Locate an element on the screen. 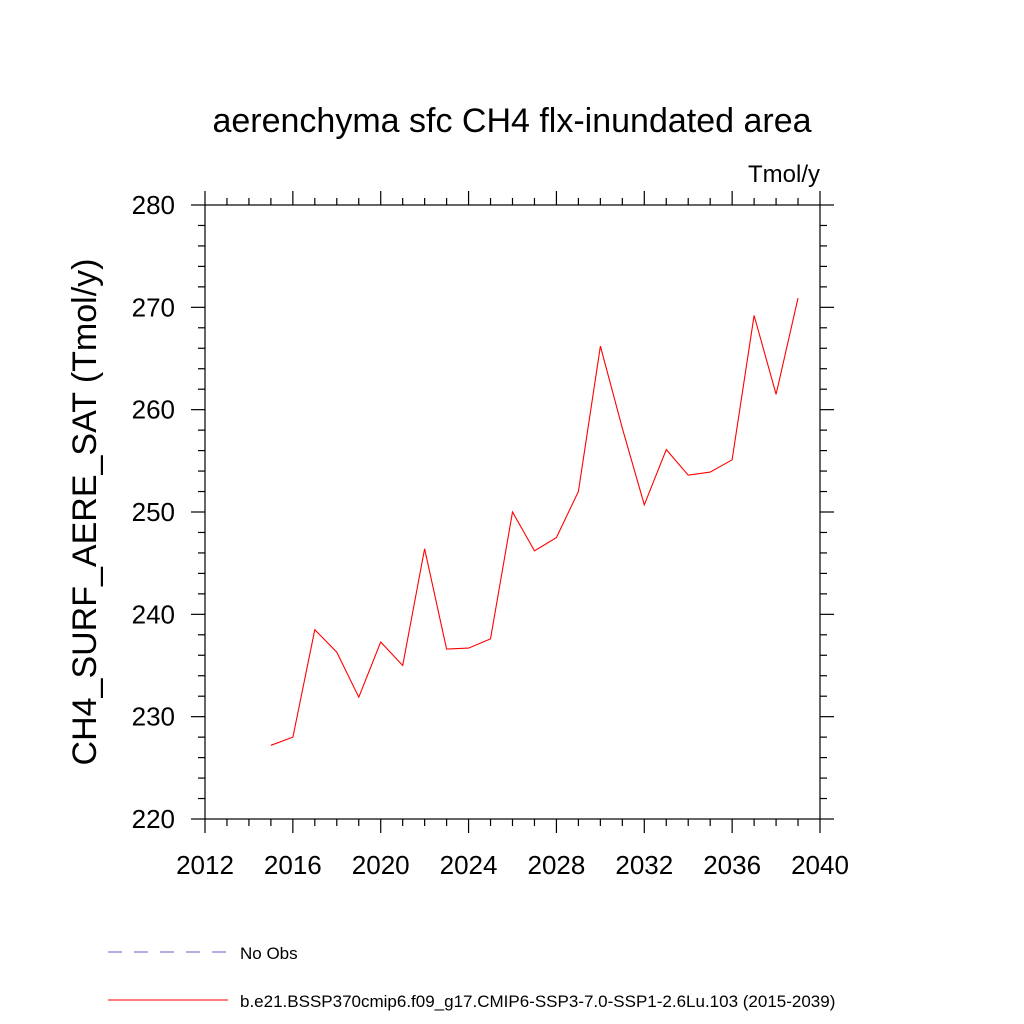  y-tick-label: 270 is located at coordinates (153, 307).